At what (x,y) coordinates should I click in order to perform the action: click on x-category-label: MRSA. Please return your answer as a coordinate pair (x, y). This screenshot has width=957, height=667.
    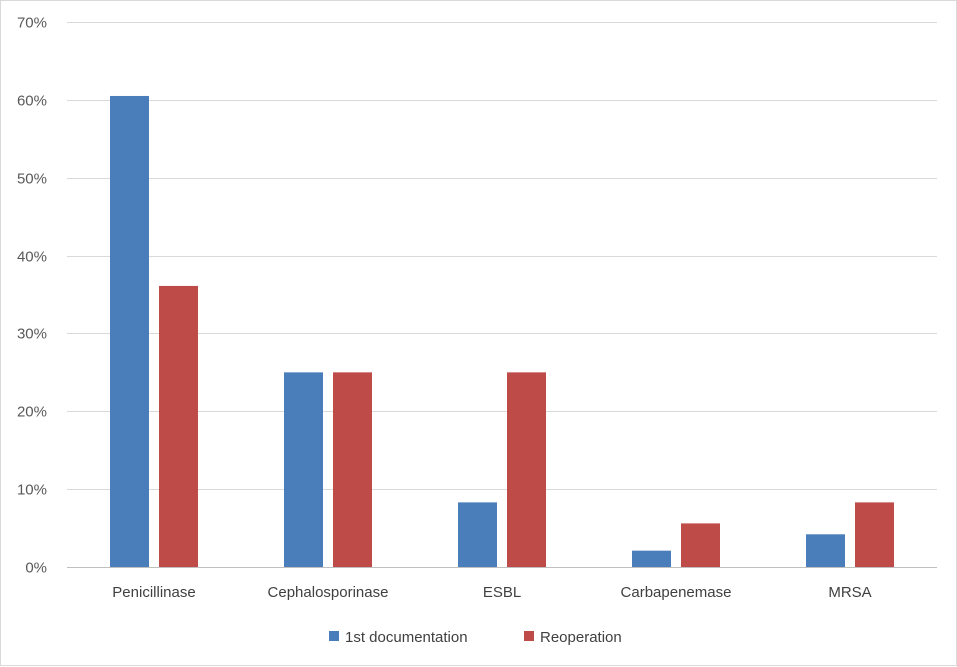
    Looking at the image, I should click on (849, 592).